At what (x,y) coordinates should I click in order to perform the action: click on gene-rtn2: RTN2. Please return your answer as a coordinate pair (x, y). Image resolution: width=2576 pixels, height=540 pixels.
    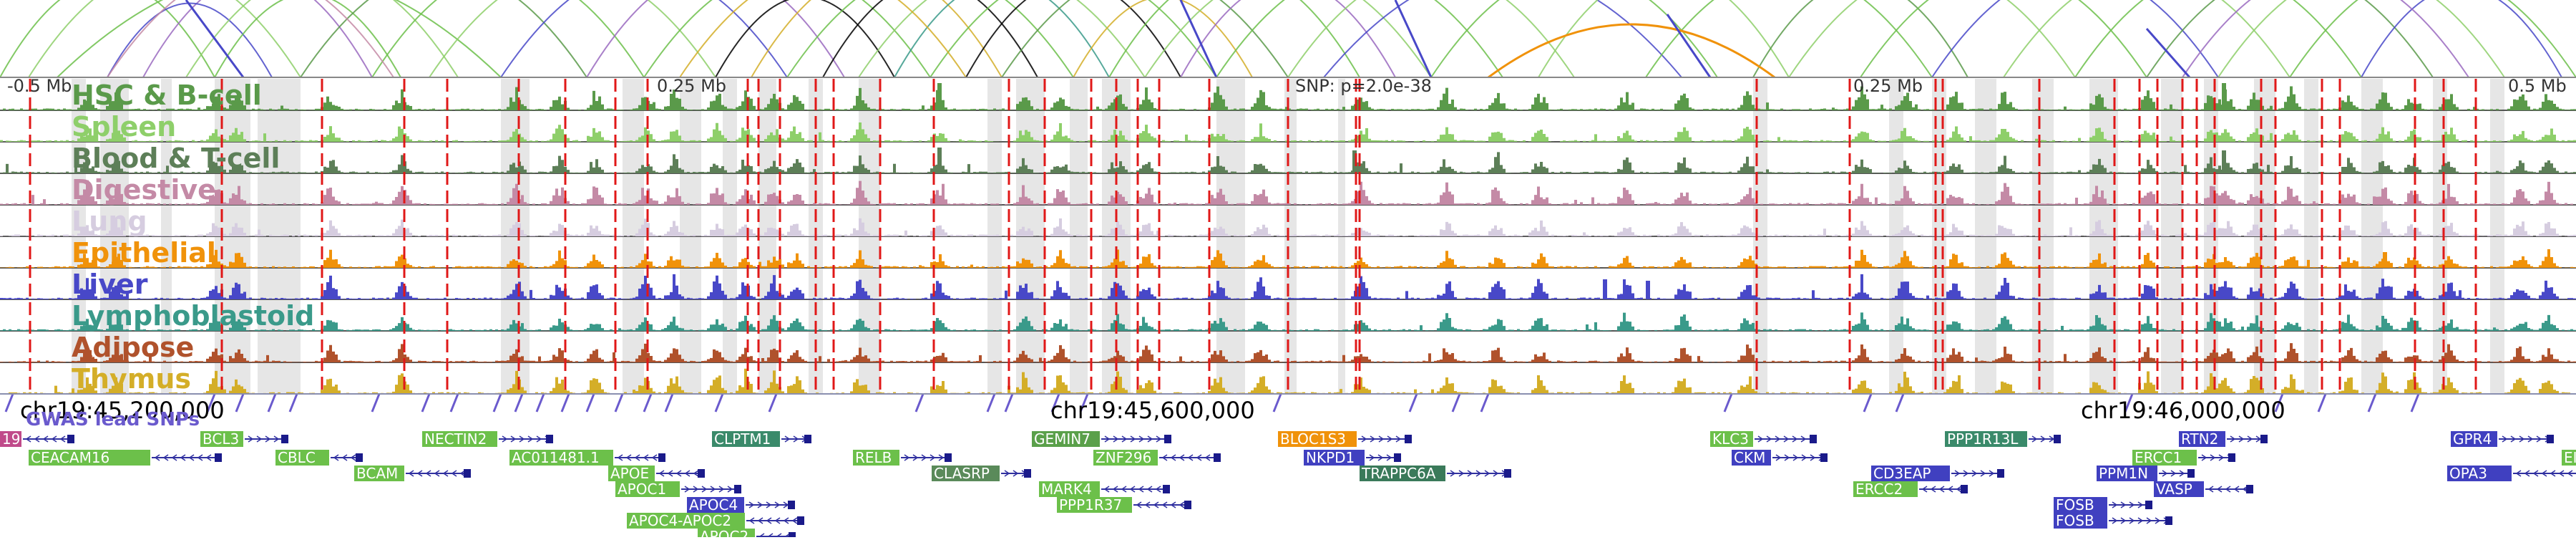
    Looking at the image, I should click on (2223, 439).